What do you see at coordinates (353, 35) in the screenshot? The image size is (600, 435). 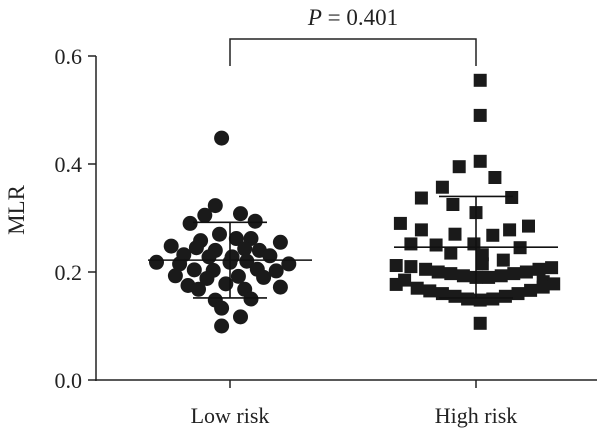 I see `significance-annotation: P = 0.401` at bounding box center [353, 35].